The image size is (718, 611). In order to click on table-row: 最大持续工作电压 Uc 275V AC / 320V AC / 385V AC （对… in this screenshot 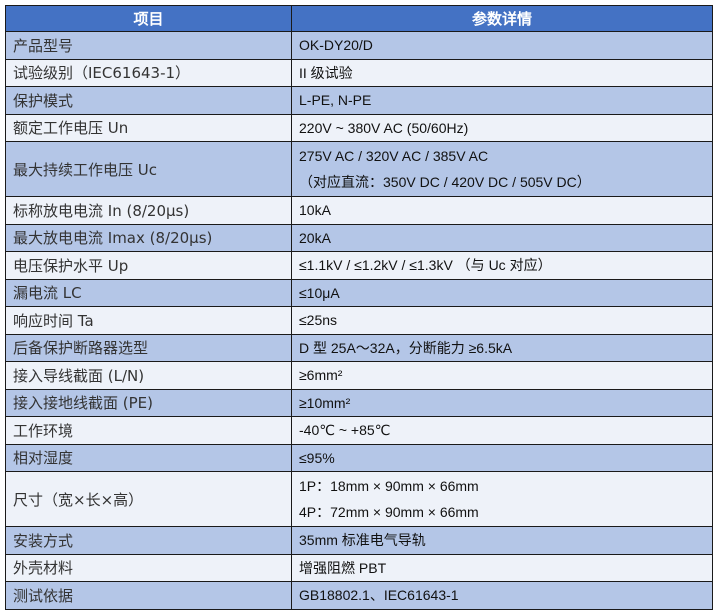, I will do `click(359, 169)`.